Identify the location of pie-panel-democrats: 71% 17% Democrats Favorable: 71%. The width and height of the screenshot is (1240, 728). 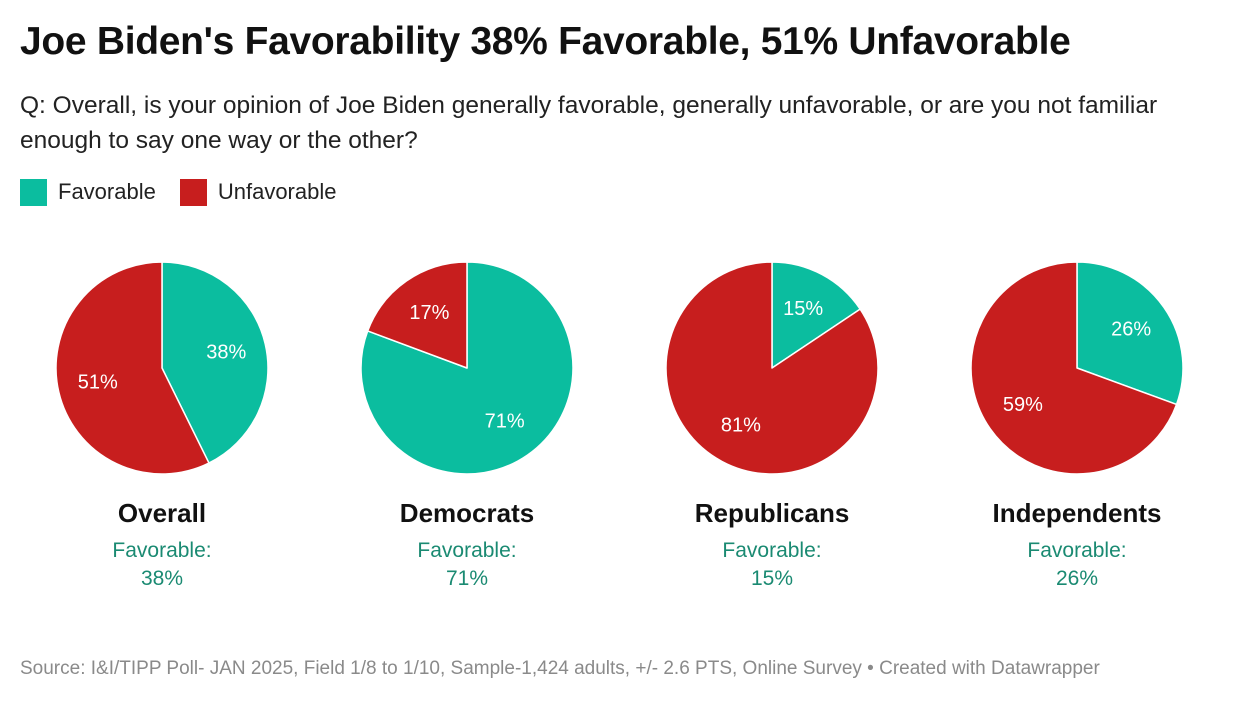
(467, 424).